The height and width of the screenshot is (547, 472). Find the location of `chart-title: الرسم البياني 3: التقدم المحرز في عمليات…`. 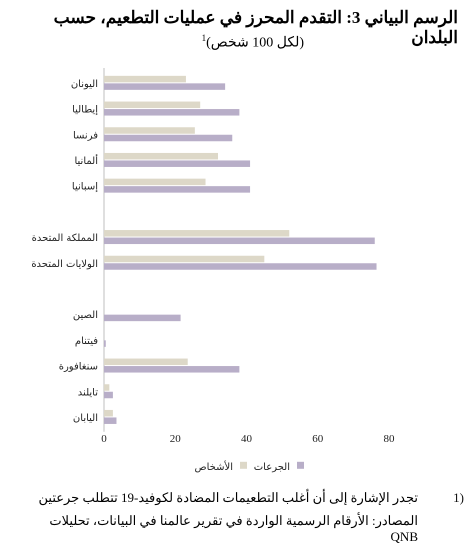

chart-title: الرسم البياني 3: التقدم المحرز في عمليات… is located at coordinates (255, 27).